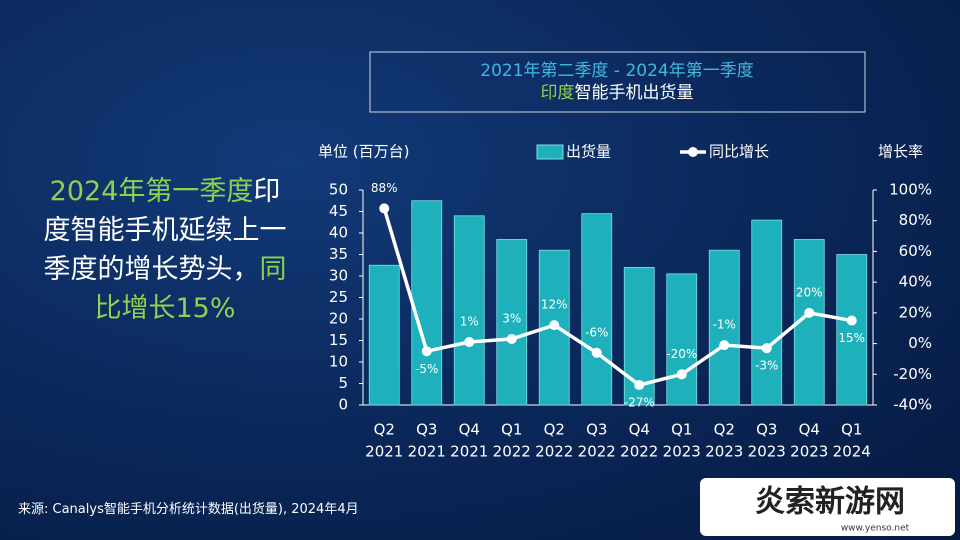 The height and width of the screenshot is (540, 960). What do you see at coordinates (190, 289) in the screenshot?
I see `headline-part: 同比增长` at bounding box center [190, 289].